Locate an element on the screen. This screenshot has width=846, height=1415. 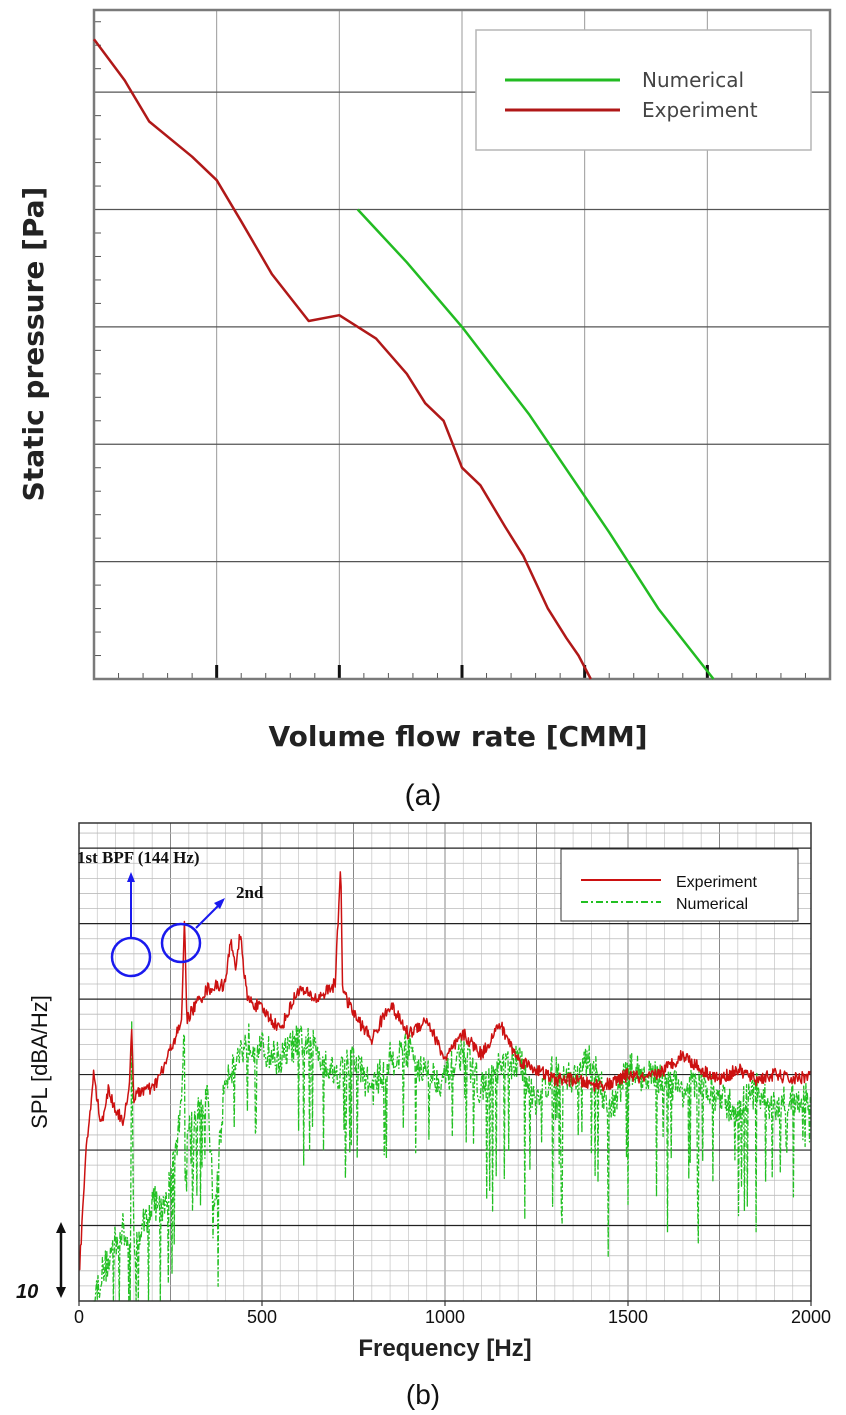
series-a-numerical is located at coordinates (535, 444).